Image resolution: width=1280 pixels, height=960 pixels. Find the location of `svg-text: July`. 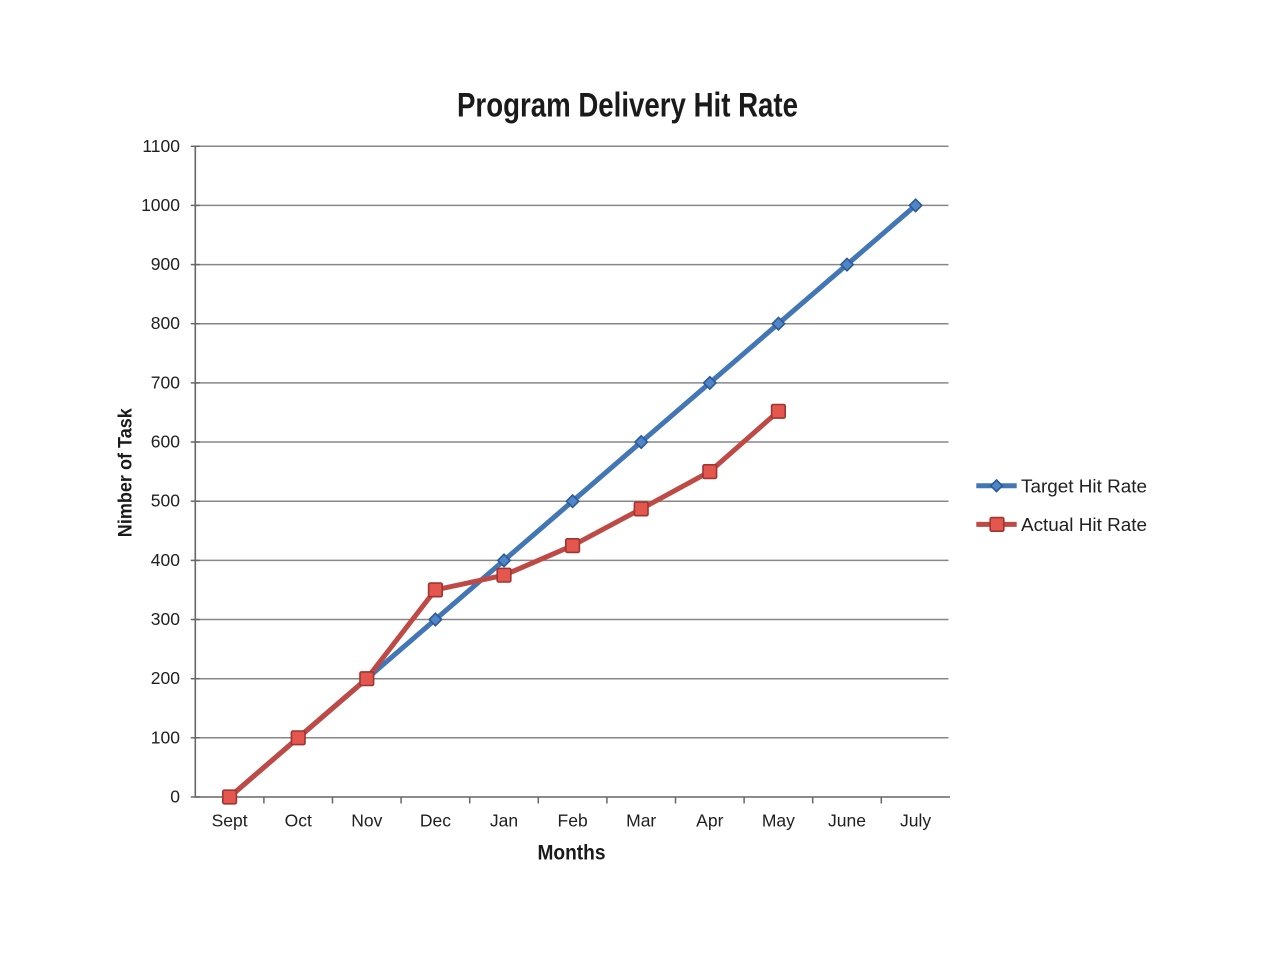

svg-text: July is located at coordinates (915, 820).